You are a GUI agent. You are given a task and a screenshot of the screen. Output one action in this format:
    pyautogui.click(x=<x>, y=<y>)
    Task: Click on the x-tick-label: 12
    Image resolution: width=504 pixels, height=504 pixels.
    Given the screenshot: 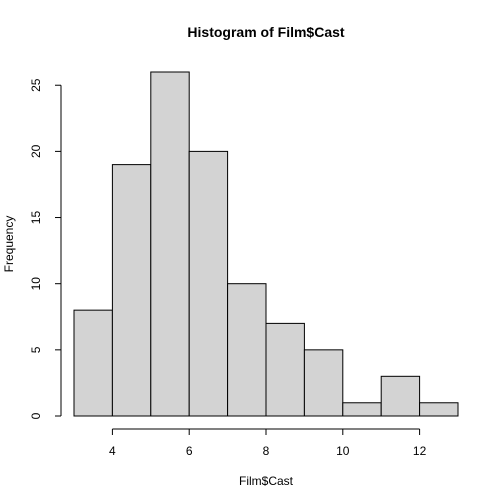 What is the action you would take?
    pyautogui.click(x=420, y=451)
    